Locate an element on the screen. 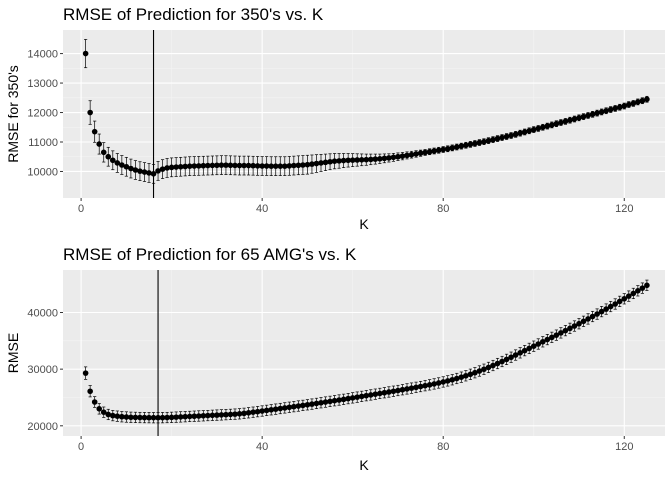 The image size is (672, 480). y-tick-label: 12000 is located at coordinates (42, 114).